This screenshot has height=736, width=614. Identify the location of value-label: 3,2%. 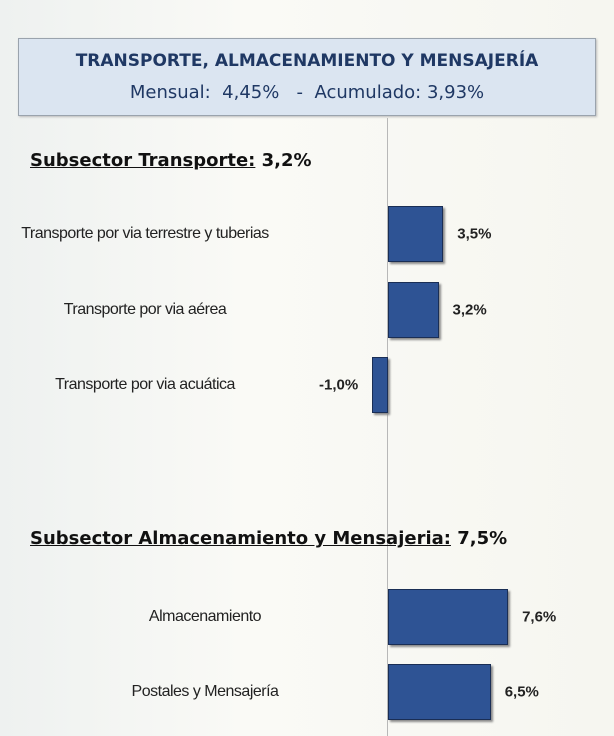
(469, 310).